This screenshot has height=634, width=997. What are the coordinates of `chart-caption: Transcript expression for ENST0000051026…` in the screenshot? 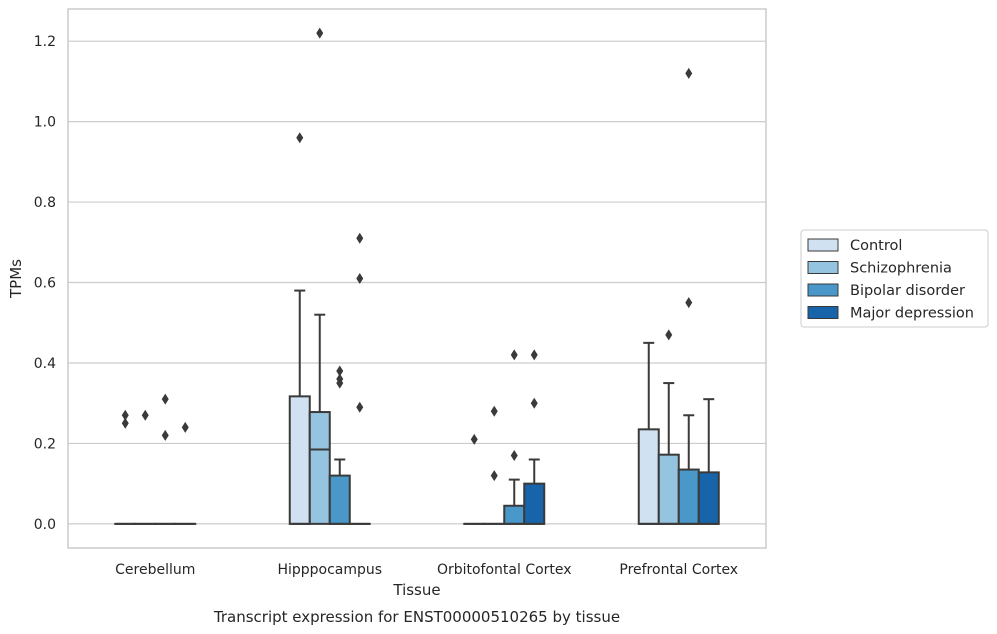 It's located at (416, 617).